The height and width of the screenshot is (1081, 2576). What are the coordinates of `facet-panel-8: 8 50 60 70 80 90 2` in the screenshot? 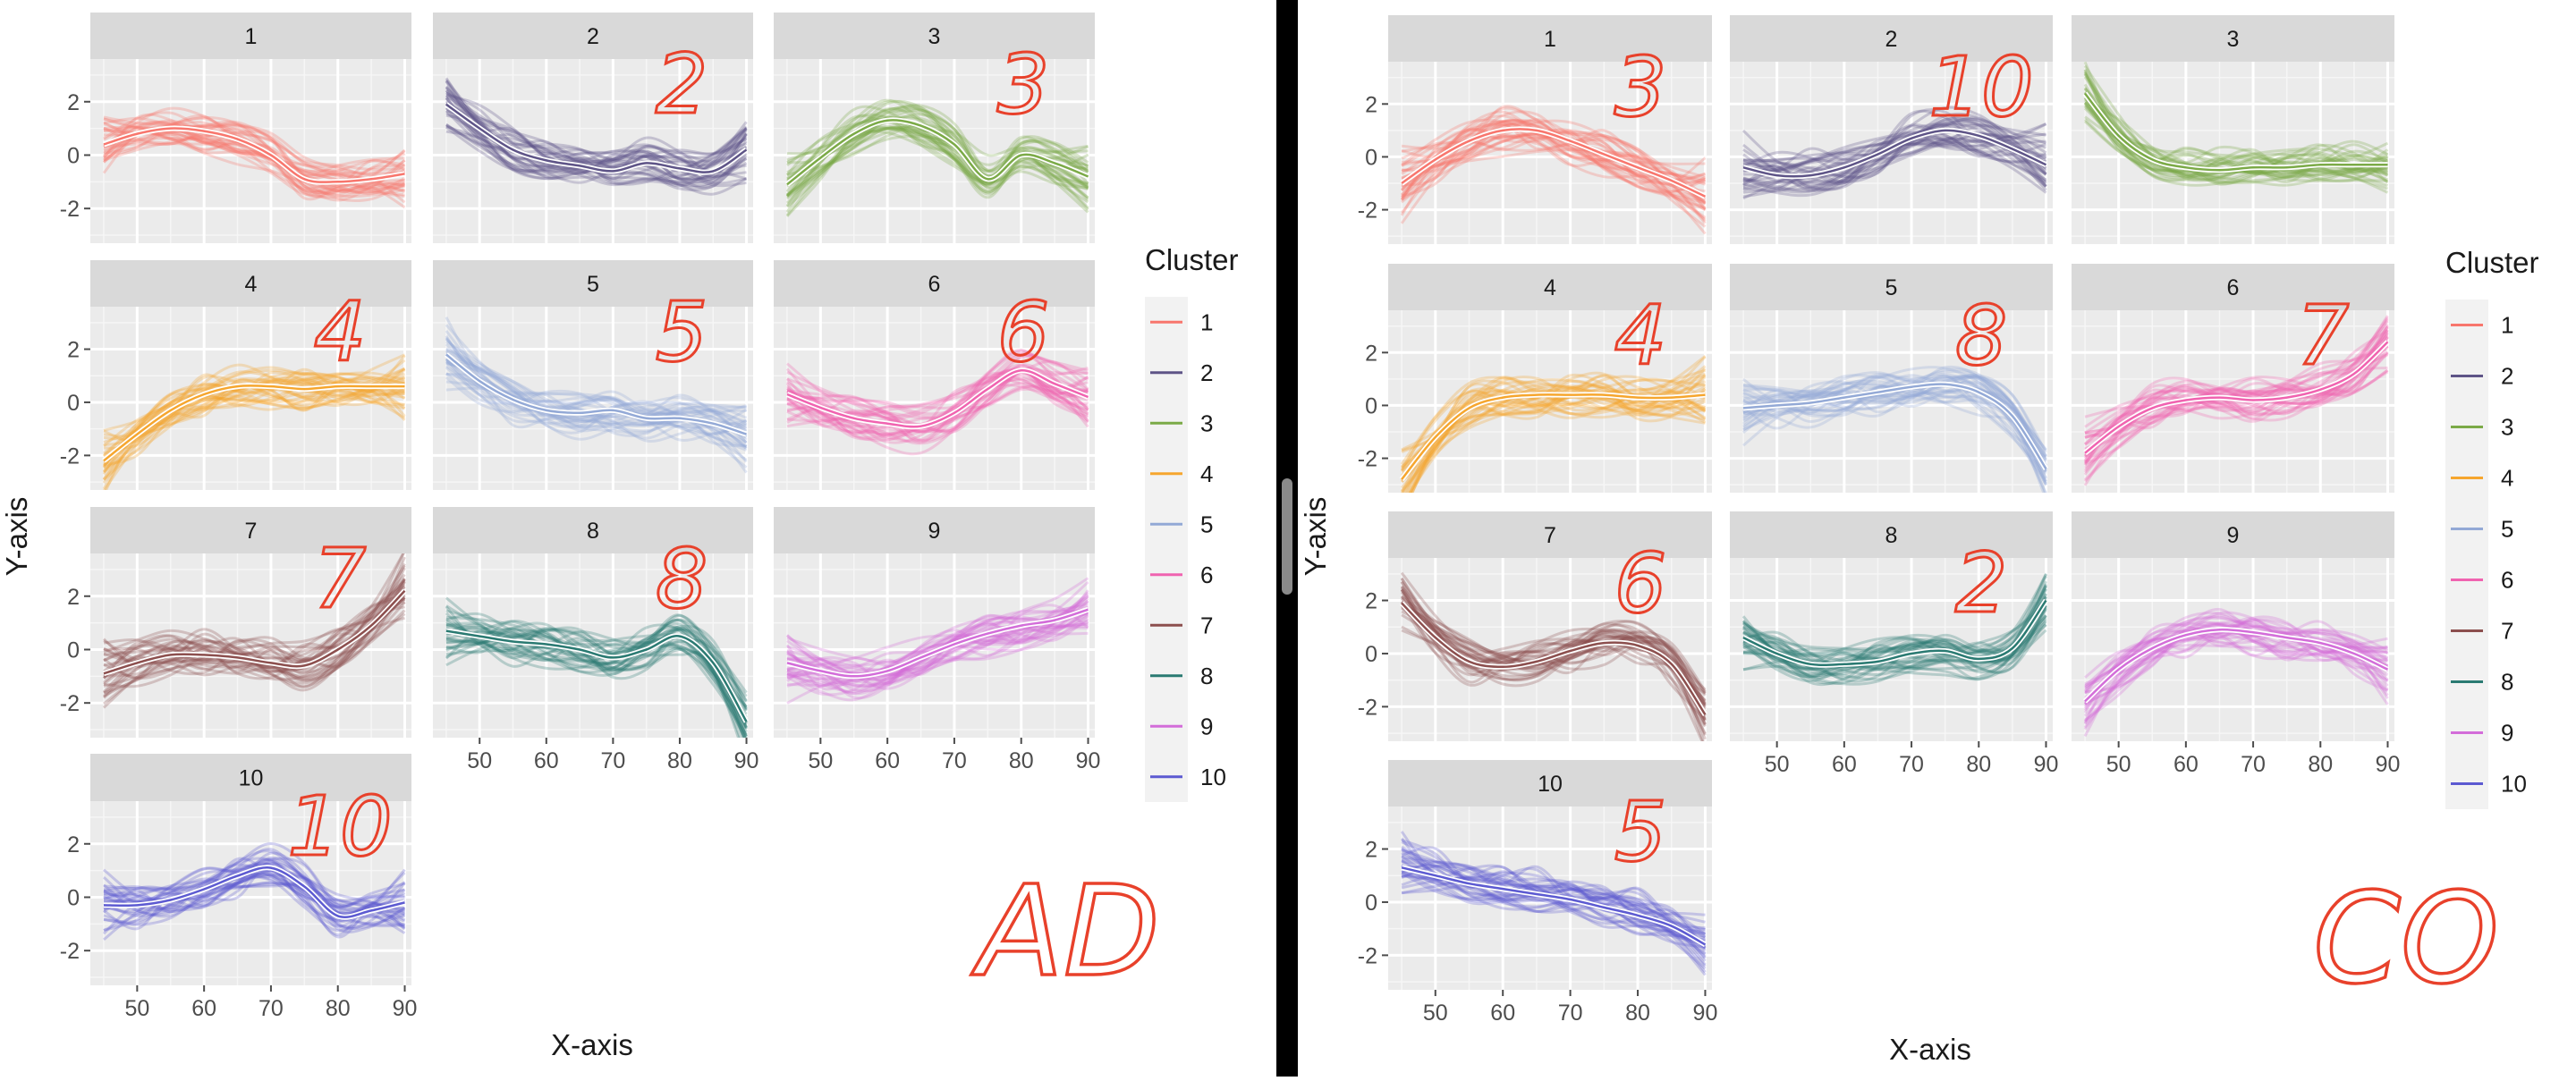 It's located at (1894, 644).